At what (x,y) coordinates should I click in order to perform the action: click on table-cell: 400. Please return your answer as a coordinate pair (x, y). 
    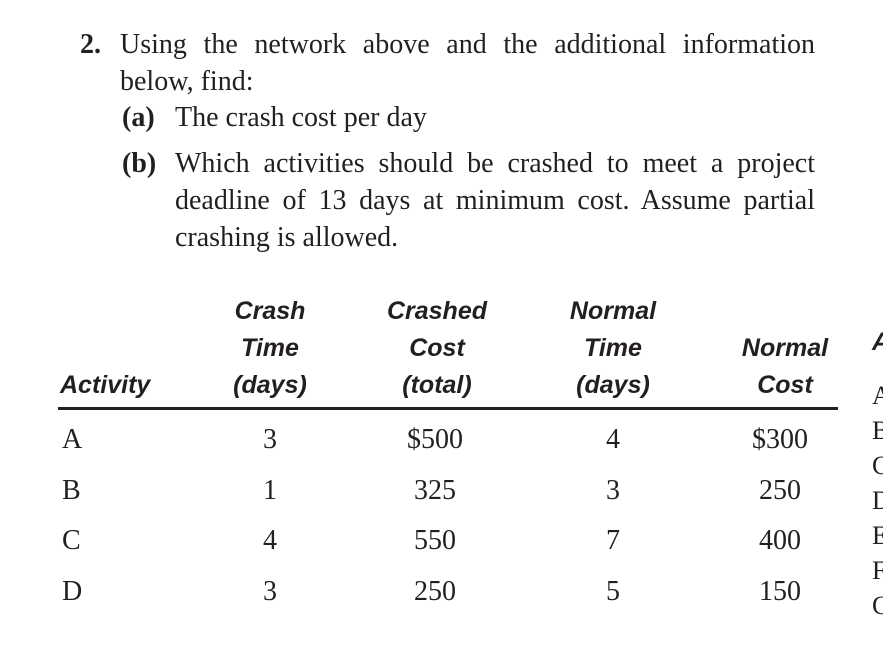
    Looking at the image, I should click on (780, 540).